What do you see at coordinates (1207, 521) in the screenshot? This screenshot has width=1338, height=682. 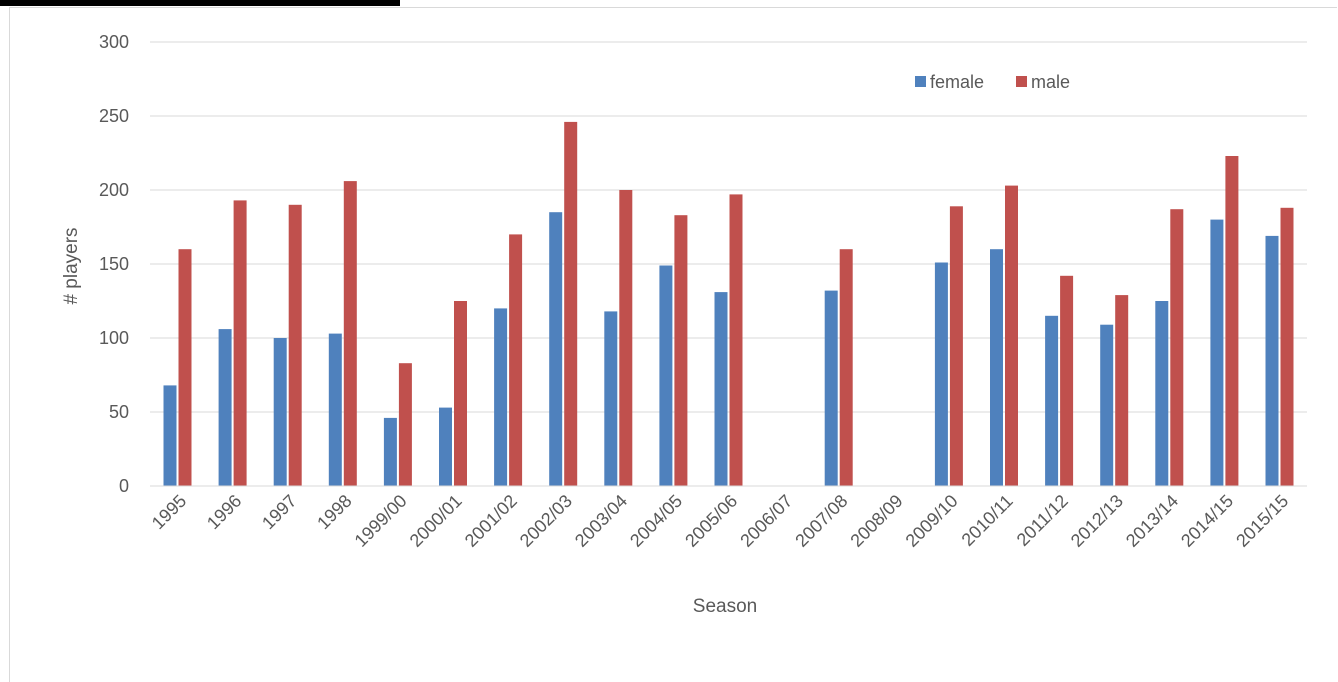 I see `x-tick-label: 2014/15` at bounding box center [1207, 521].